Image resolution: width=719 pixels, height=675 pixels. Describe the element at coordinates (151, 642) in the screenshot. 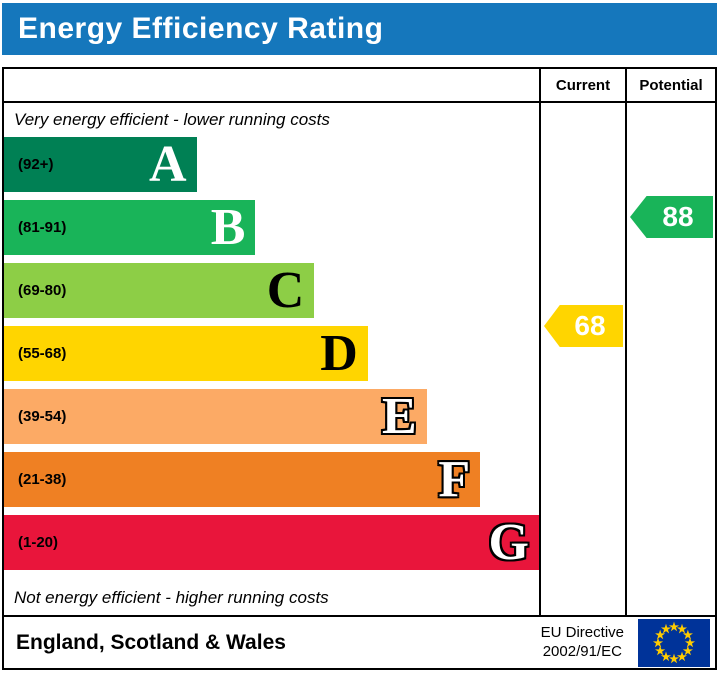

I see `region-label: England, Scotland & Wales` at that location.